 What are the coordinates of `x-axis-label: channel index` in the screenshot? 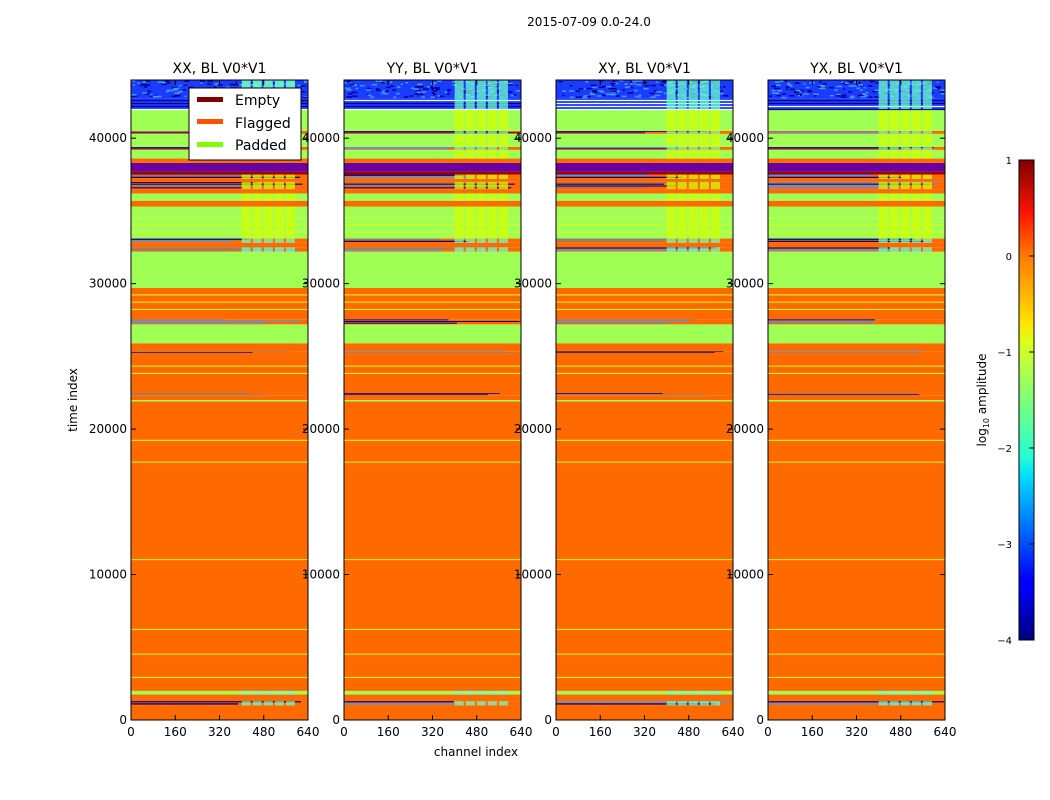 It's located at (476, 752).